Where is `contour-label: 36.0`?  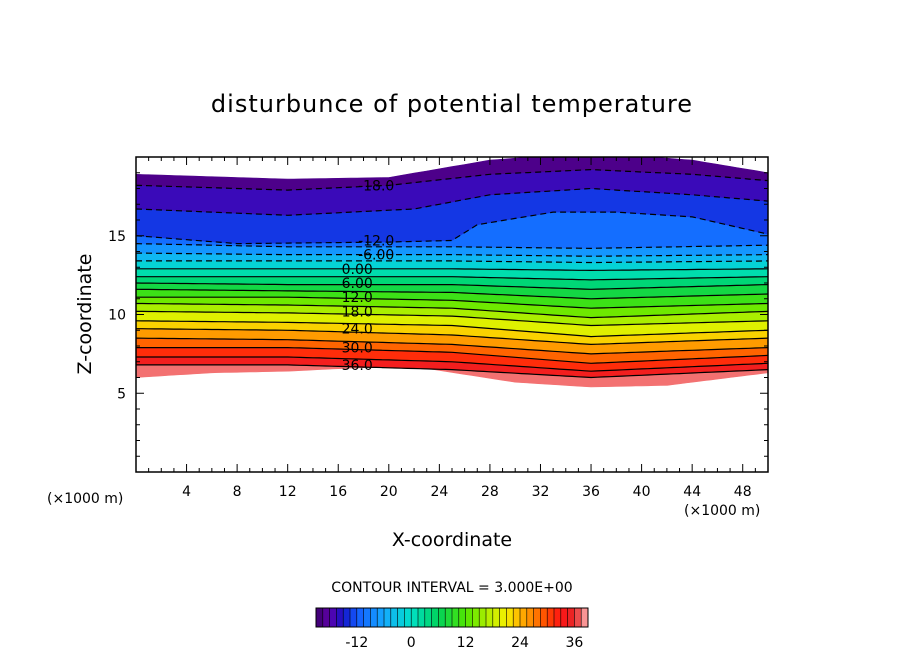
contour-label: 36.0 is located at coordinates (357, 366).